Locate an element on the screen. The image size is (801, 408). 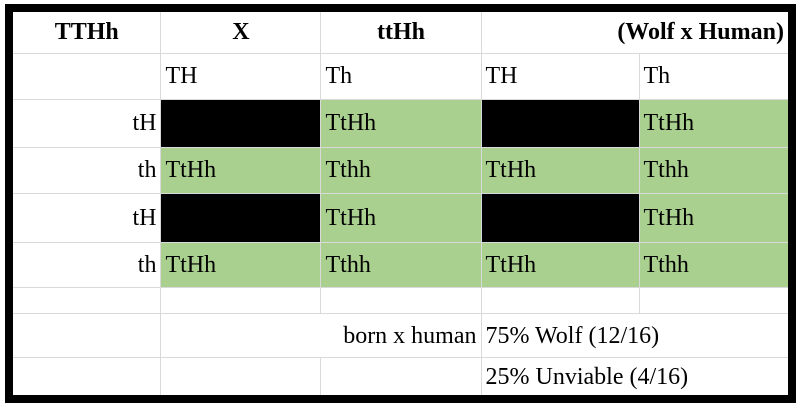
cross-header-row: TTHh X ttHh (Wolf x Human) is located at coordinates (400, 30).